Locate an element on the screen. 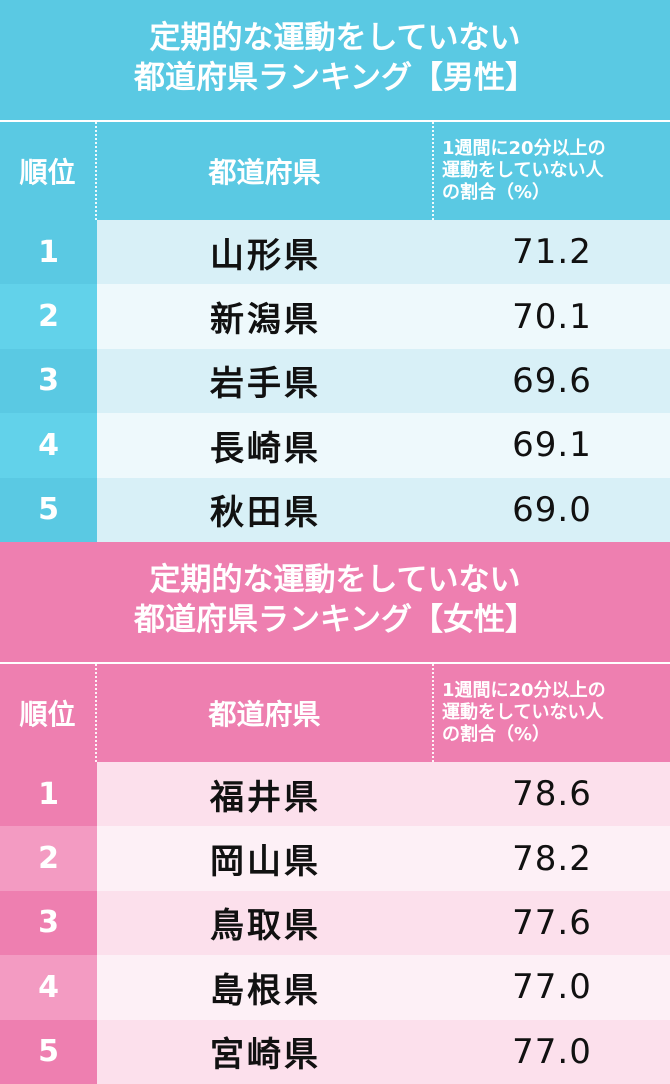  table-row: 1 福井県 78.6 is located at coordinates (335, 794).